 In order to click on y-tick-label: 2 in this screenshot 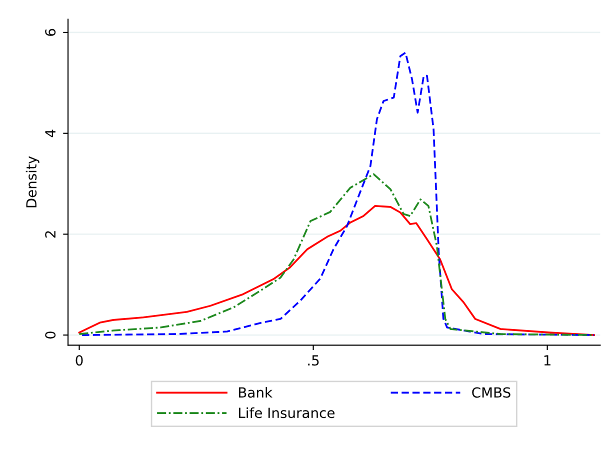, I will do `click(50, 234)`.